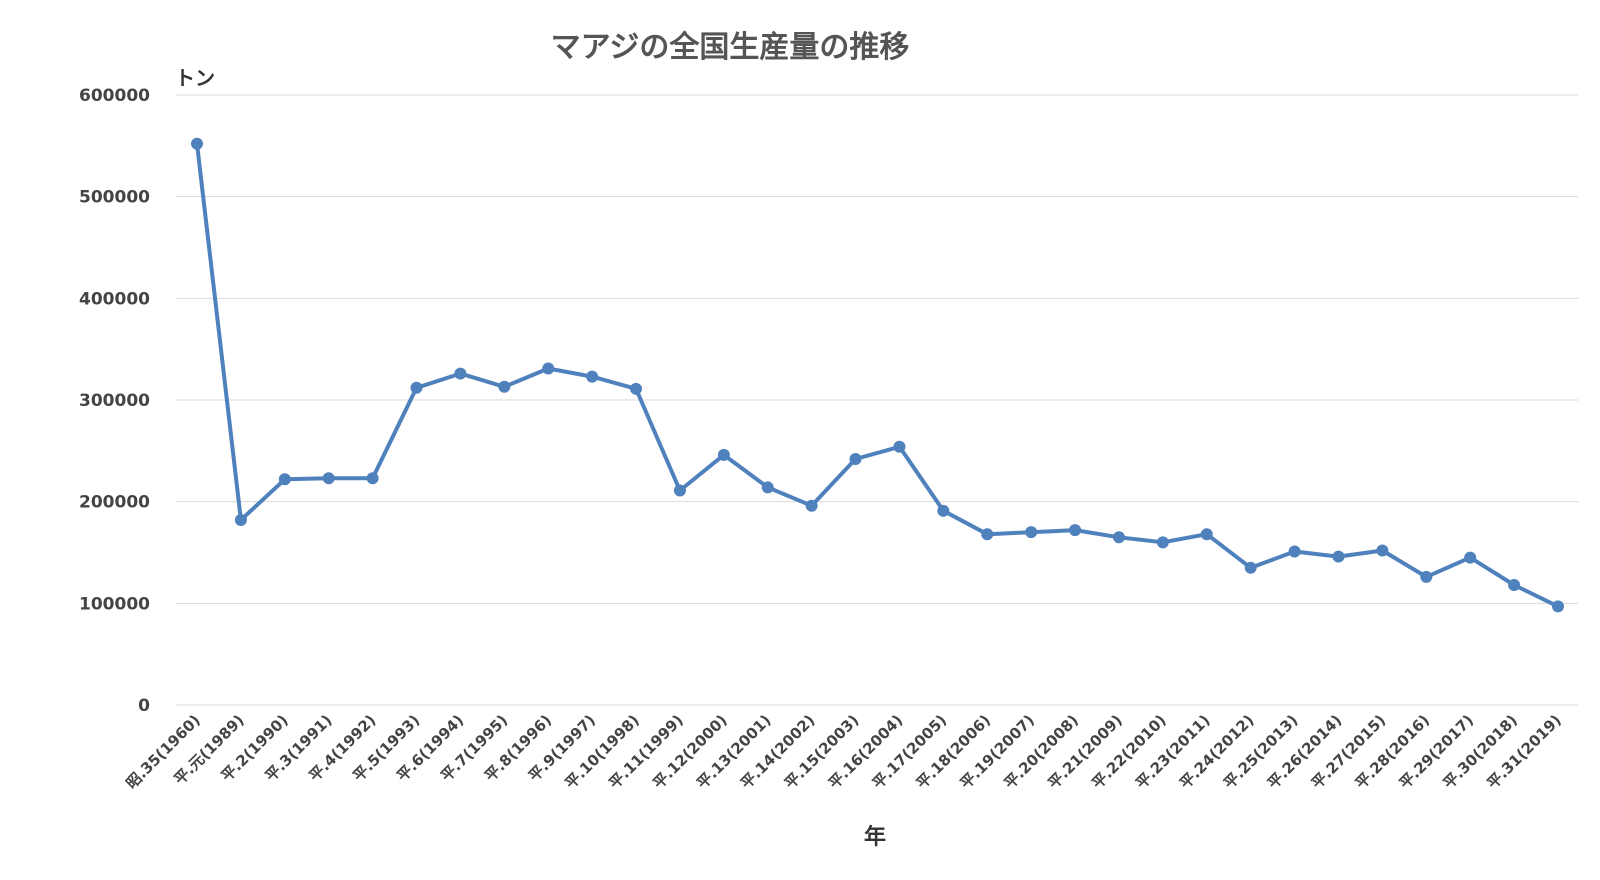 This screenshot has width=1600, height=880. Describe the element at coordinates (114, 198) in the screenshot. I see `y-tick-label: 500000` at that location.